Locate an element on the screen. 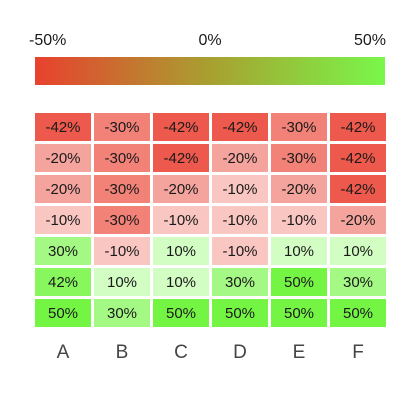 The height and width of the screenshot is (420, 420). column-label: F is located at coordinates (358, 352).